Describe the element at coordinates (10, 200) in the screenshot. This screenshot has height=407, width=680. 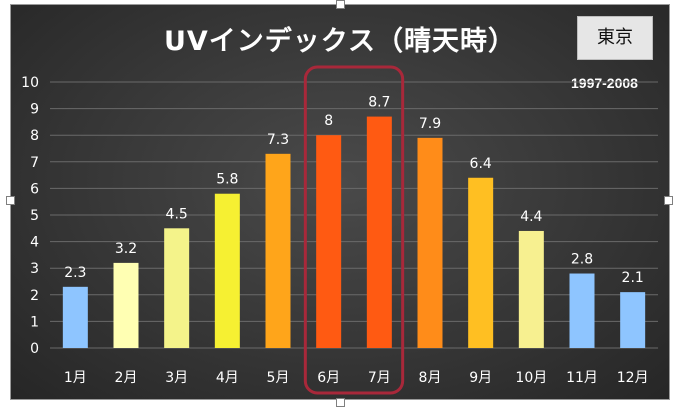
I see `resize-handle-left` at that location.